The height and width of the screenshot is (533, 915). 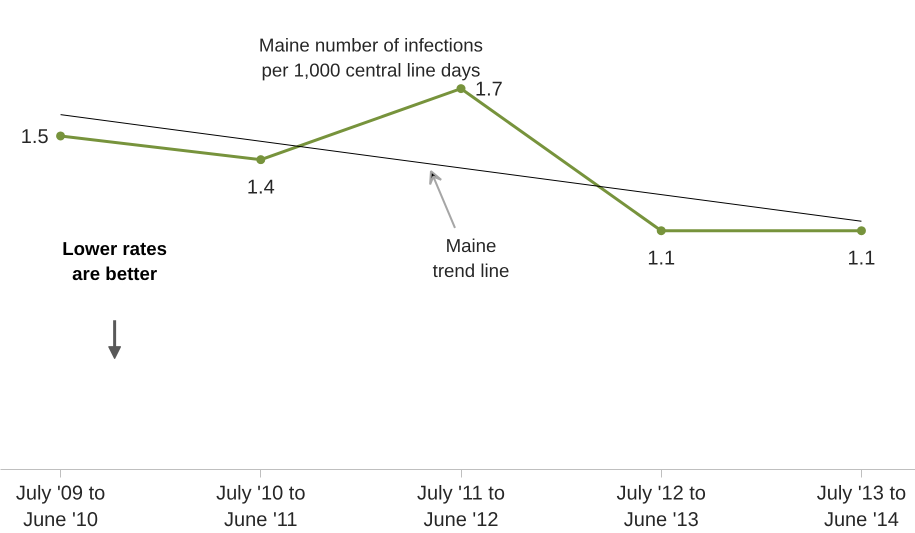 What do you see at coordinates (61, 506) in the screenshot?
I see `x-tick-label: July '09 to June '10` at bounding box center [61, 506].